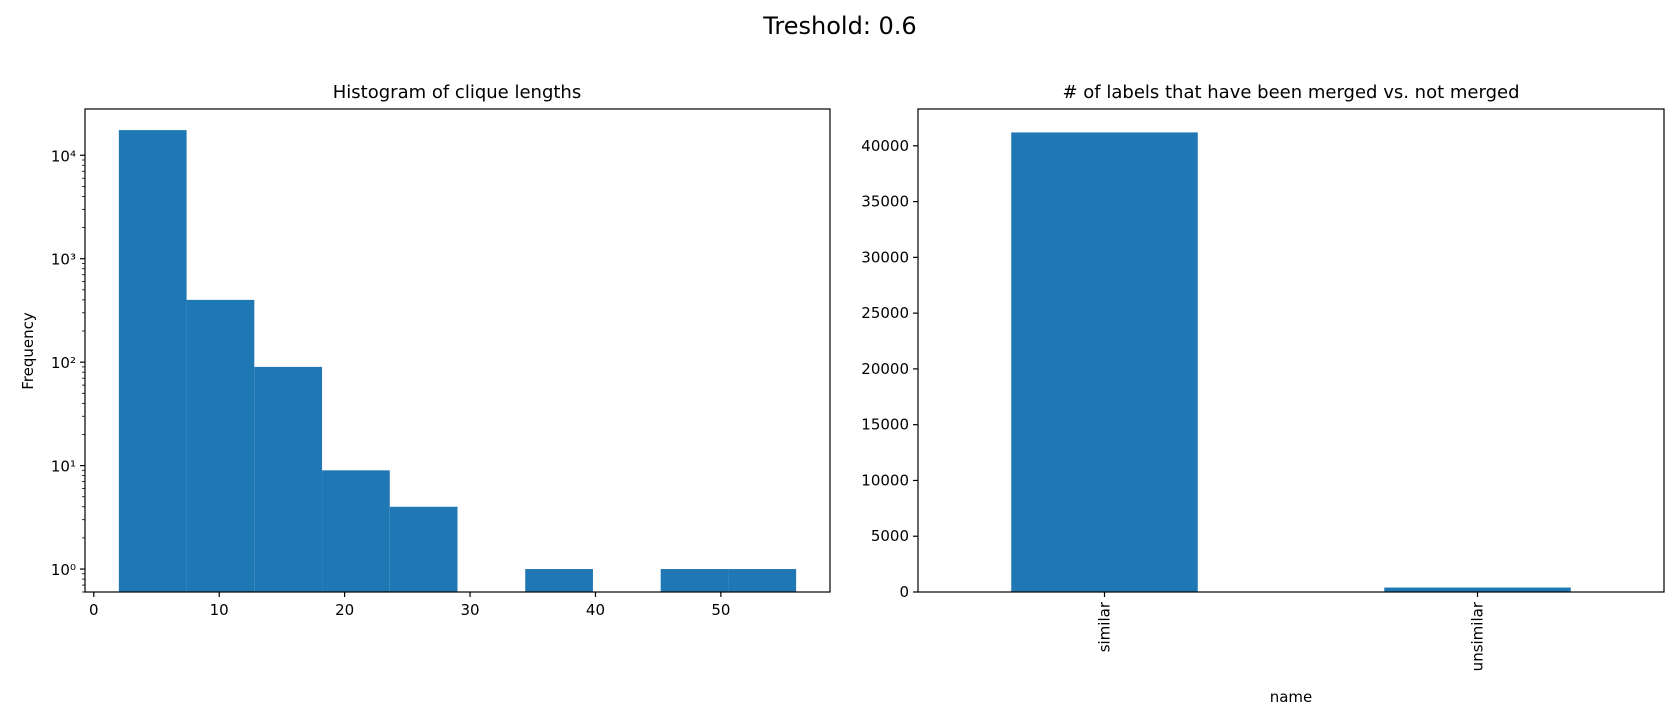 The height and width of the screenshot is (720, 1680). I want to click on bar-chart-xlabel: name, so click(1291, 697).